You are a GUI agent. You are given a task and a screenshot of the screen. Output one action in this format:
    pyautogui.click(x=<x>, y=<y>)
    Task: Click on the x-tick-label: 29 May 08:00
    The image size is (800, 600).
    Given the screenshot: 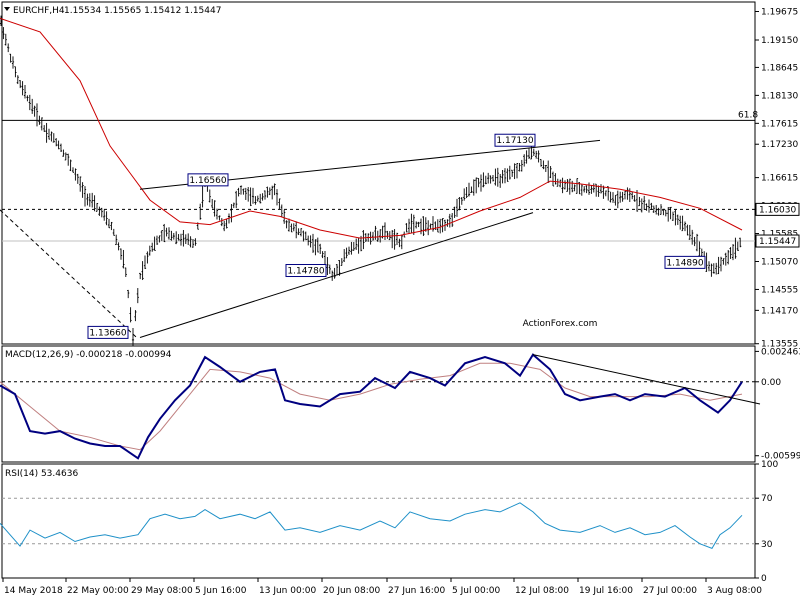 What is the action you would take?
    pyautogui.click(x=162, y=591)
    